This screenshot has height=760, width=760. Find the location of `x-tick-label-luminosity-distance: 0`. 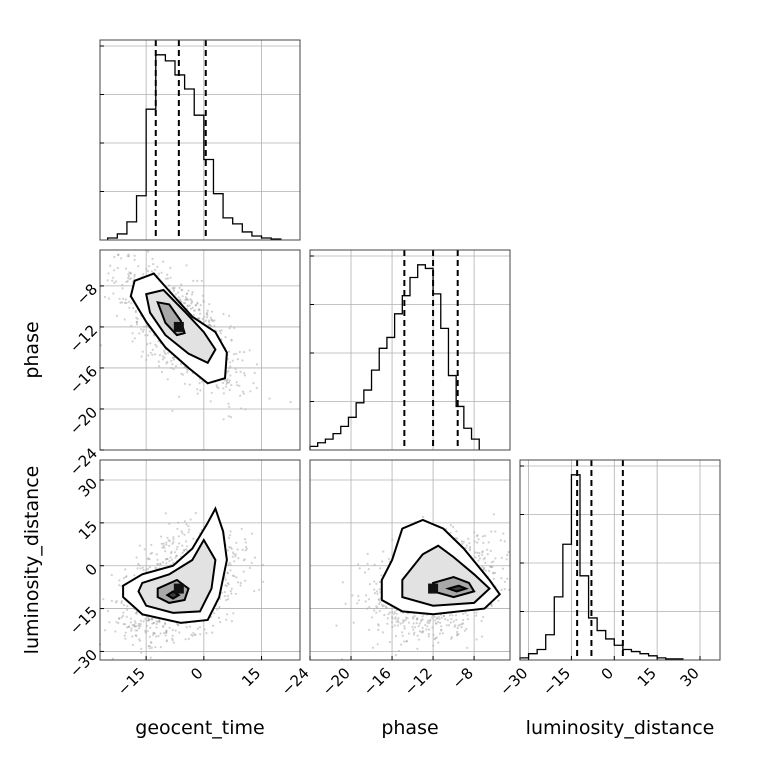

x-tick-label-luminosity-distance: 0 is located at coordinates (607, 673).